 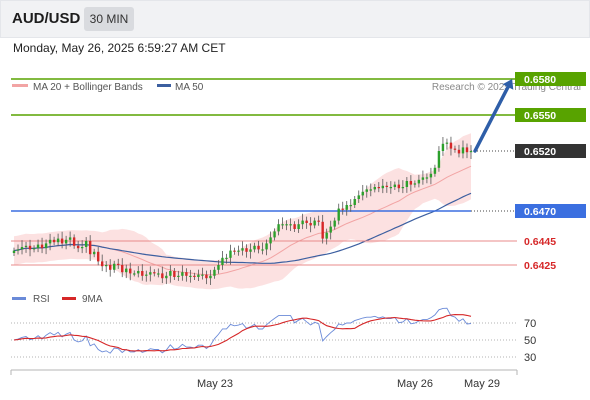 I want to click on level-0-6550-label: 0.6550, so click(x=540, y=116).